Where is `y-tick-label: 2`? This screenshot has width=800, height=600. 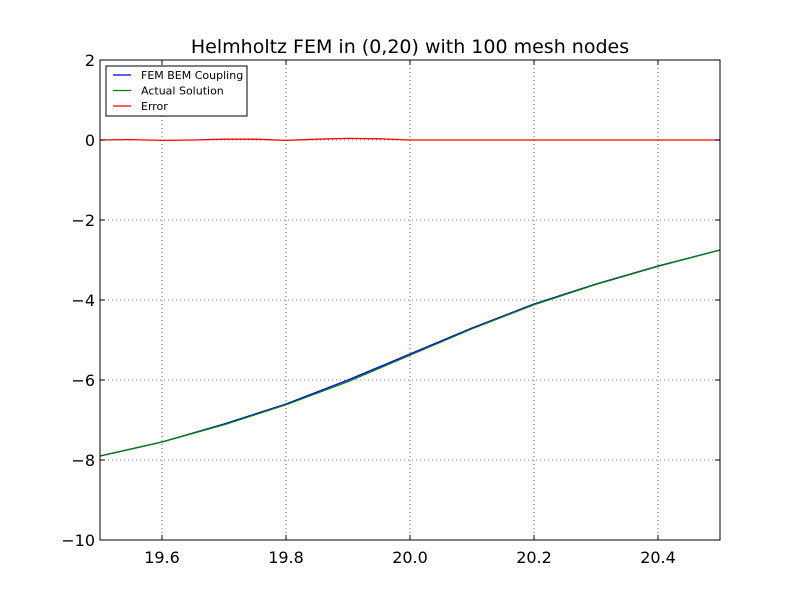
y-tick-label: 2 is located at coordinates (90, 60).